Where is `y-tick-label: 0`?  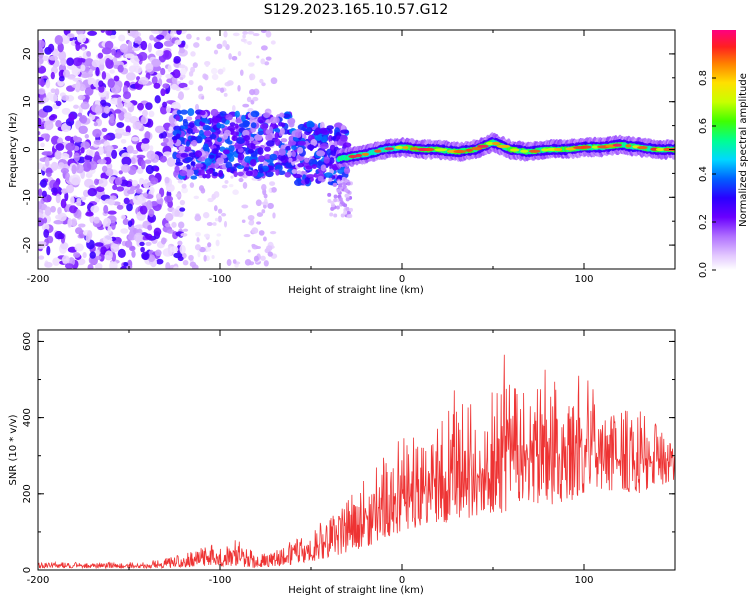 y-tick-label: 0 is located at coordinates (27, 149).